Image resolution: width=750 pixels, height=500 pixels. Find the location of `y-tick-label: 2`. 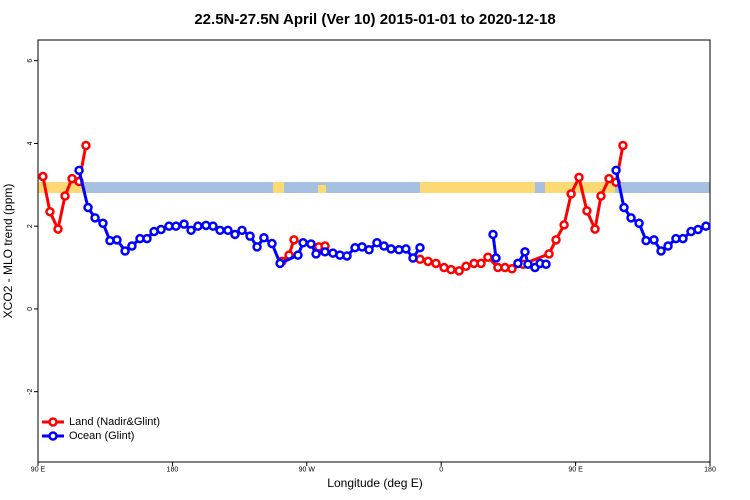

y-tick-label: 2 is located at coordinates (30, 226).